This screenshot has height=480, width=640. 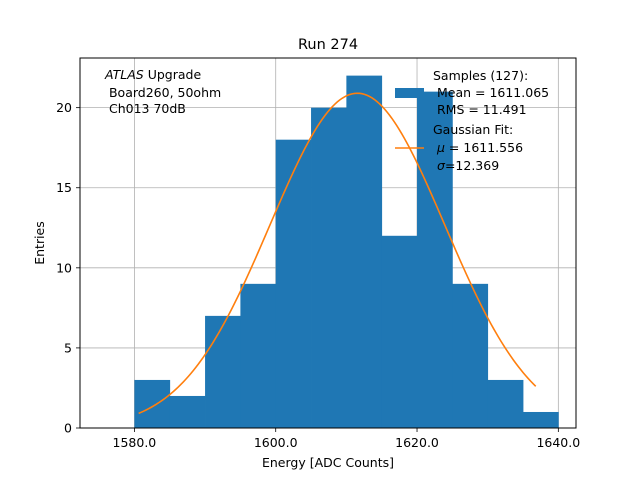 I want to click on x-tick-label-3: 1640.0, so click(x=558, y=442).